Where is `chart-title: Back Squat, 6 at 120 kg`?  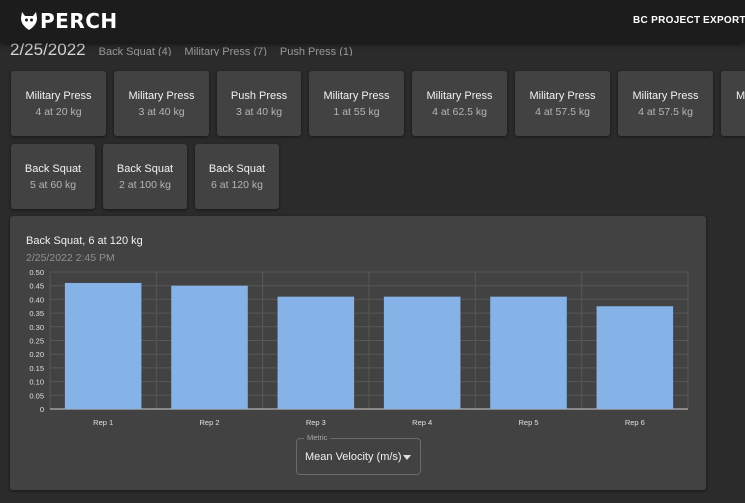
chart-title: Back Squat, 6 at 120 kg is located at coordinates (84, 241).